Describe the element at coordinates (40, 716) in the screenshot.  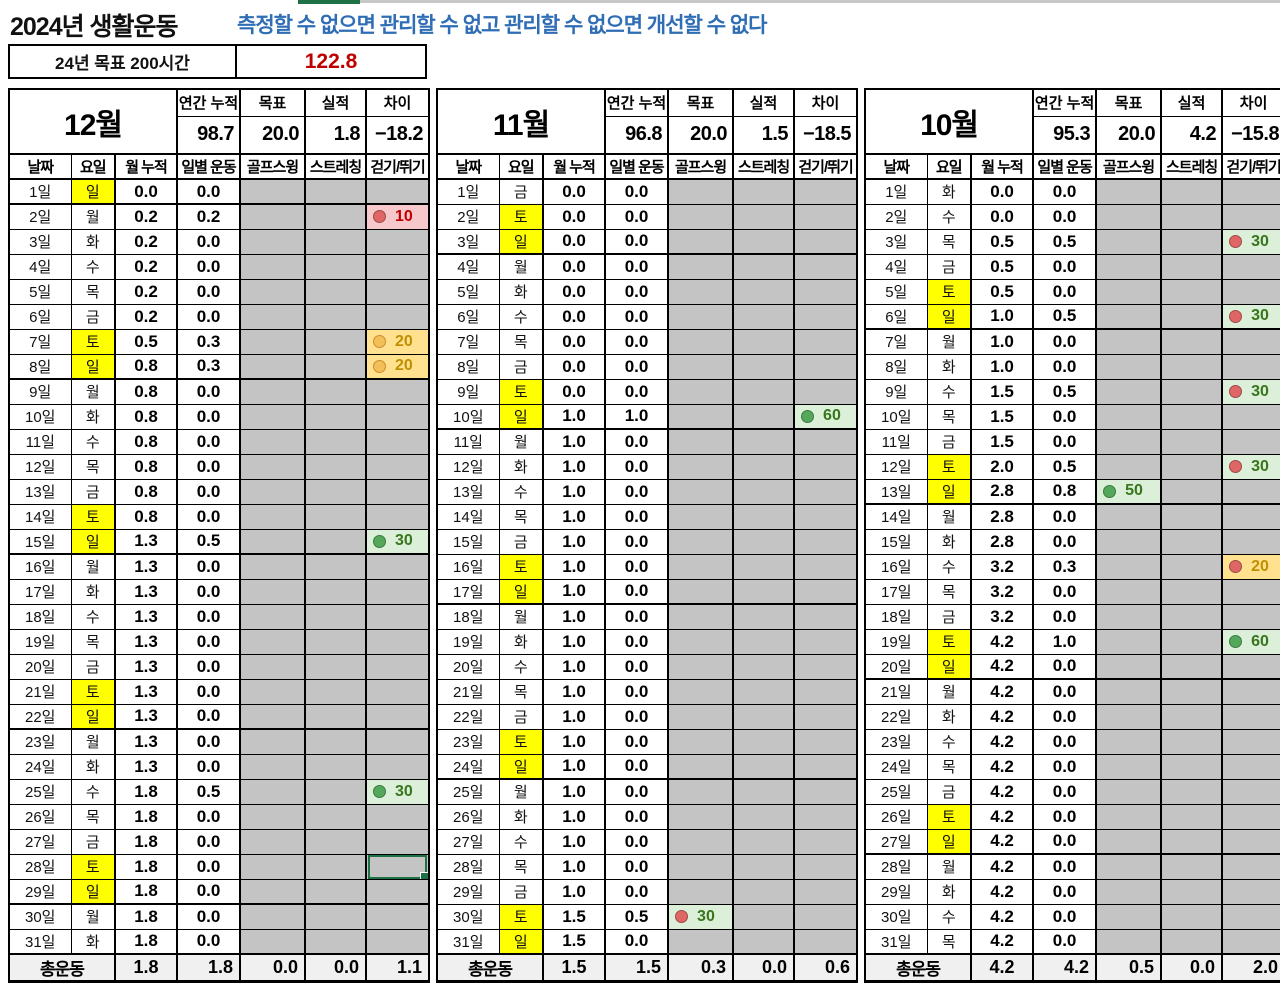
I see `date-cell: 22일` at that location.